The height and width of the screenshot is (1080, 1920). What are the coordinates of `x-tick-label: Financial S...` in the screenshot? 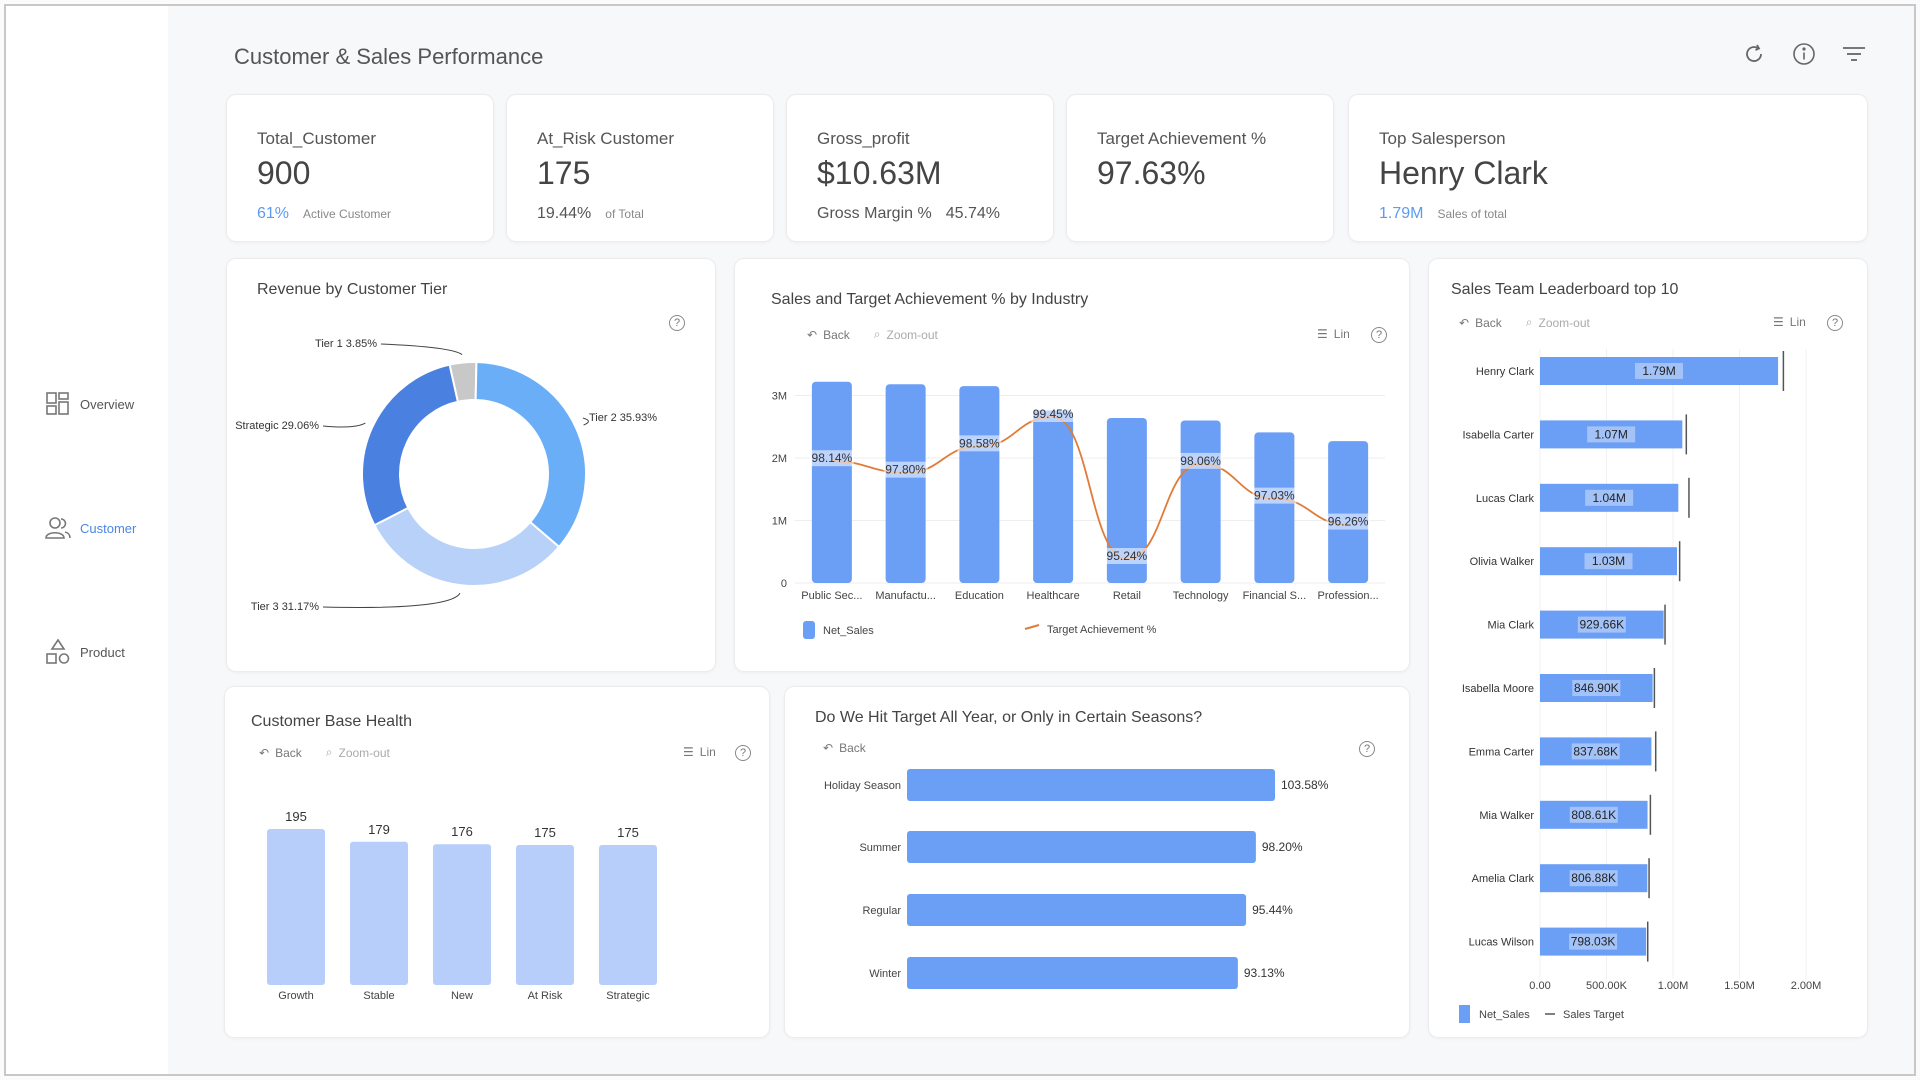 It's located at (1275, 596).